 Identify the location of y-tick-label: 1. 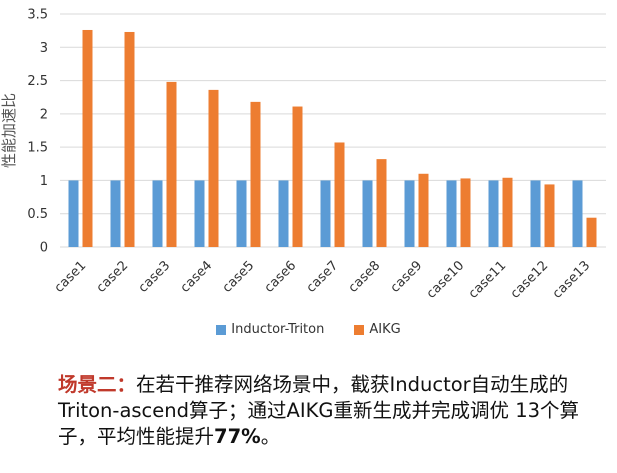
(44, 181).